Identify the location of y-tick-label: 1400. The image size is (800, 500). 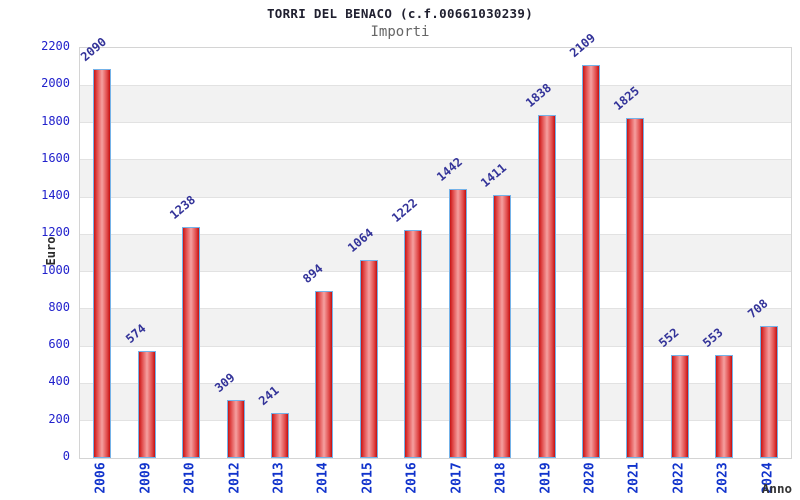
(55, 195).